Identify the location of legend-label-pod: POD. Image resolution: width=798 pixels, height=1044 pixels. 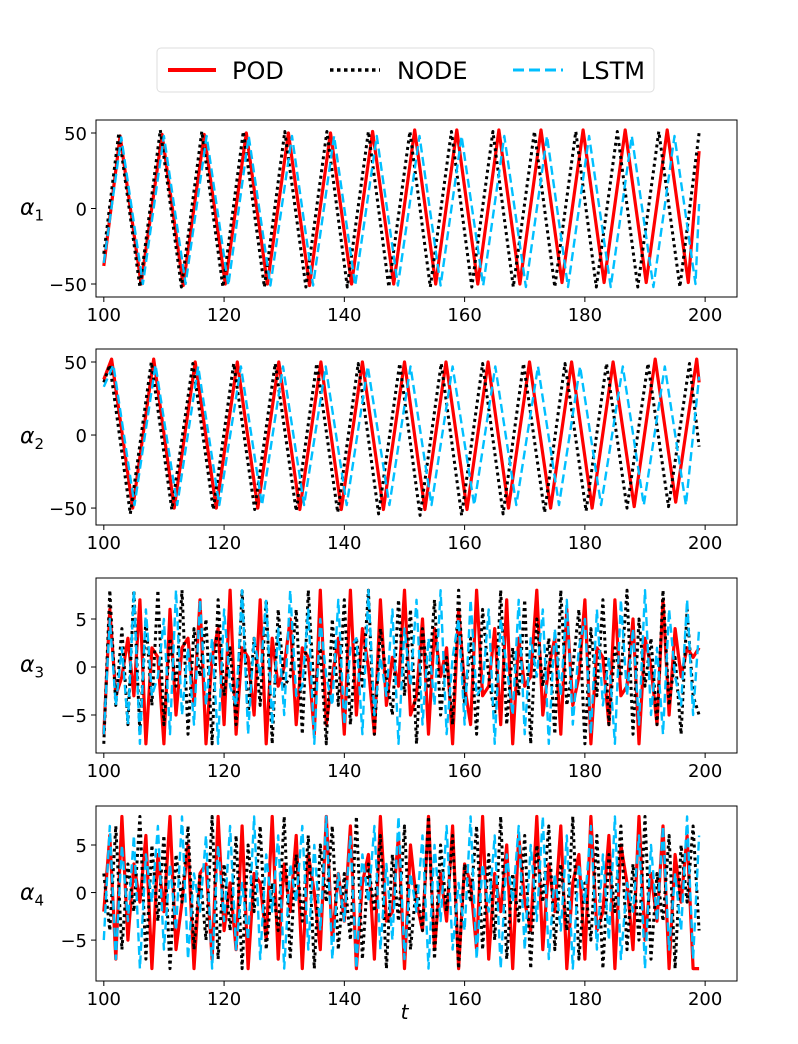
(258, 71).